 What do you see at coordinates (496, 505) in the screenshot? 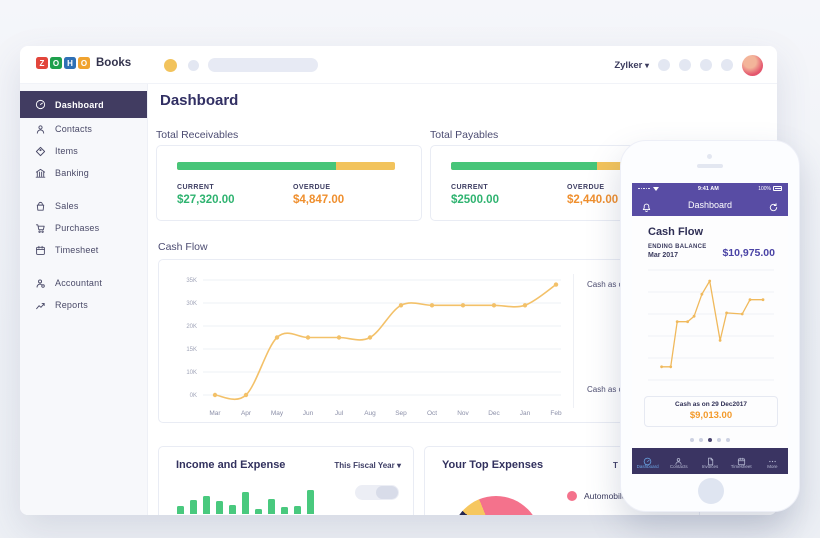
I see `top-expenses-pie-chart` at bounding box center [496, 505].